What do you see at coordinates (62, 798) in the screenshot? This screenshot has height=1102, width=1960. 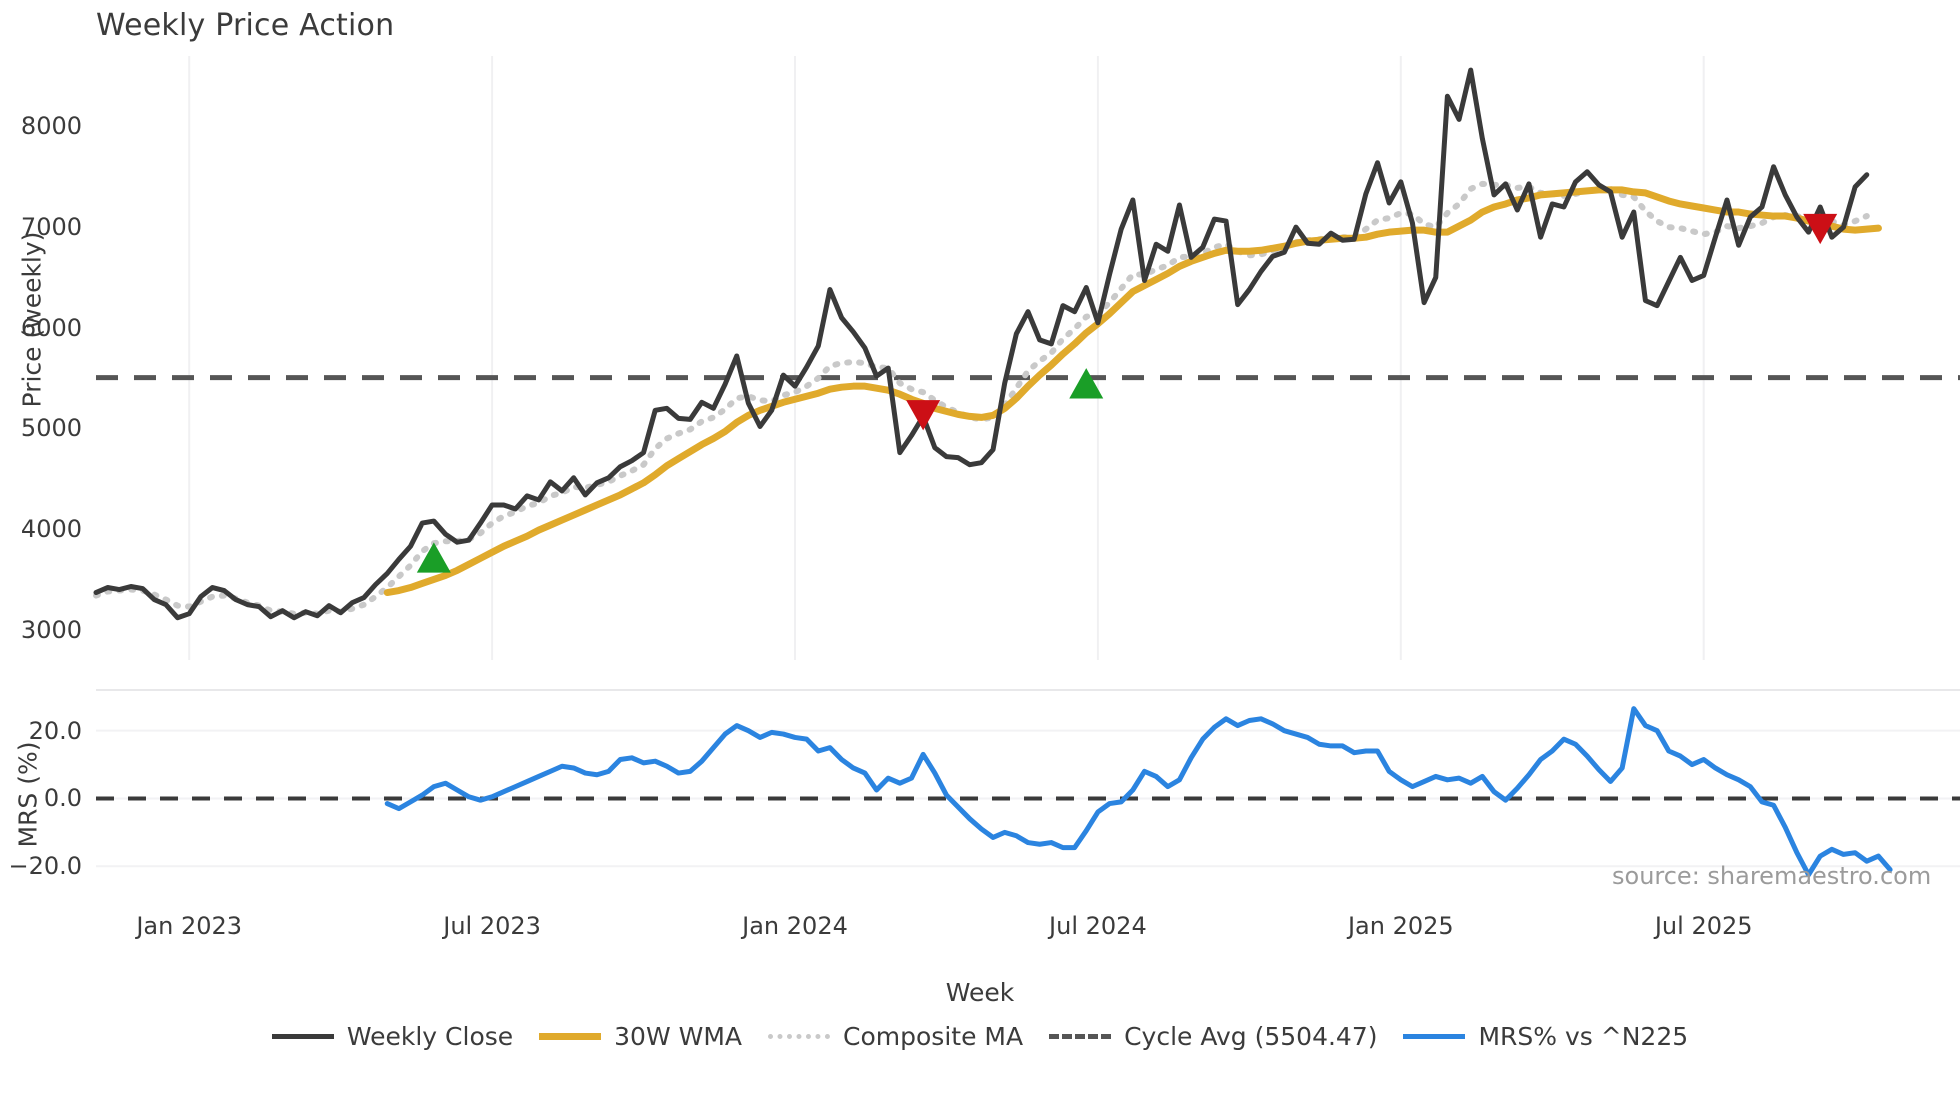 I see `mrs-ytick-1: 0.0` at bounding box center [62, 798].